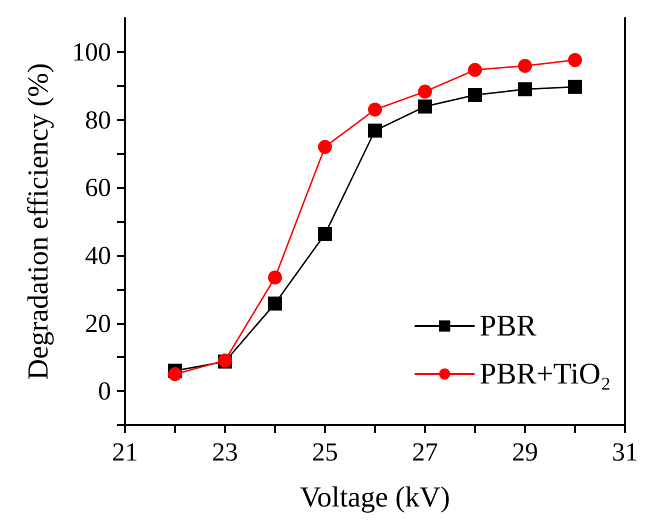 The image size is (654, 530). Describe the element at coordinates (98, 119) in the screenshot. I see `y-tick-label: 80` at that location.